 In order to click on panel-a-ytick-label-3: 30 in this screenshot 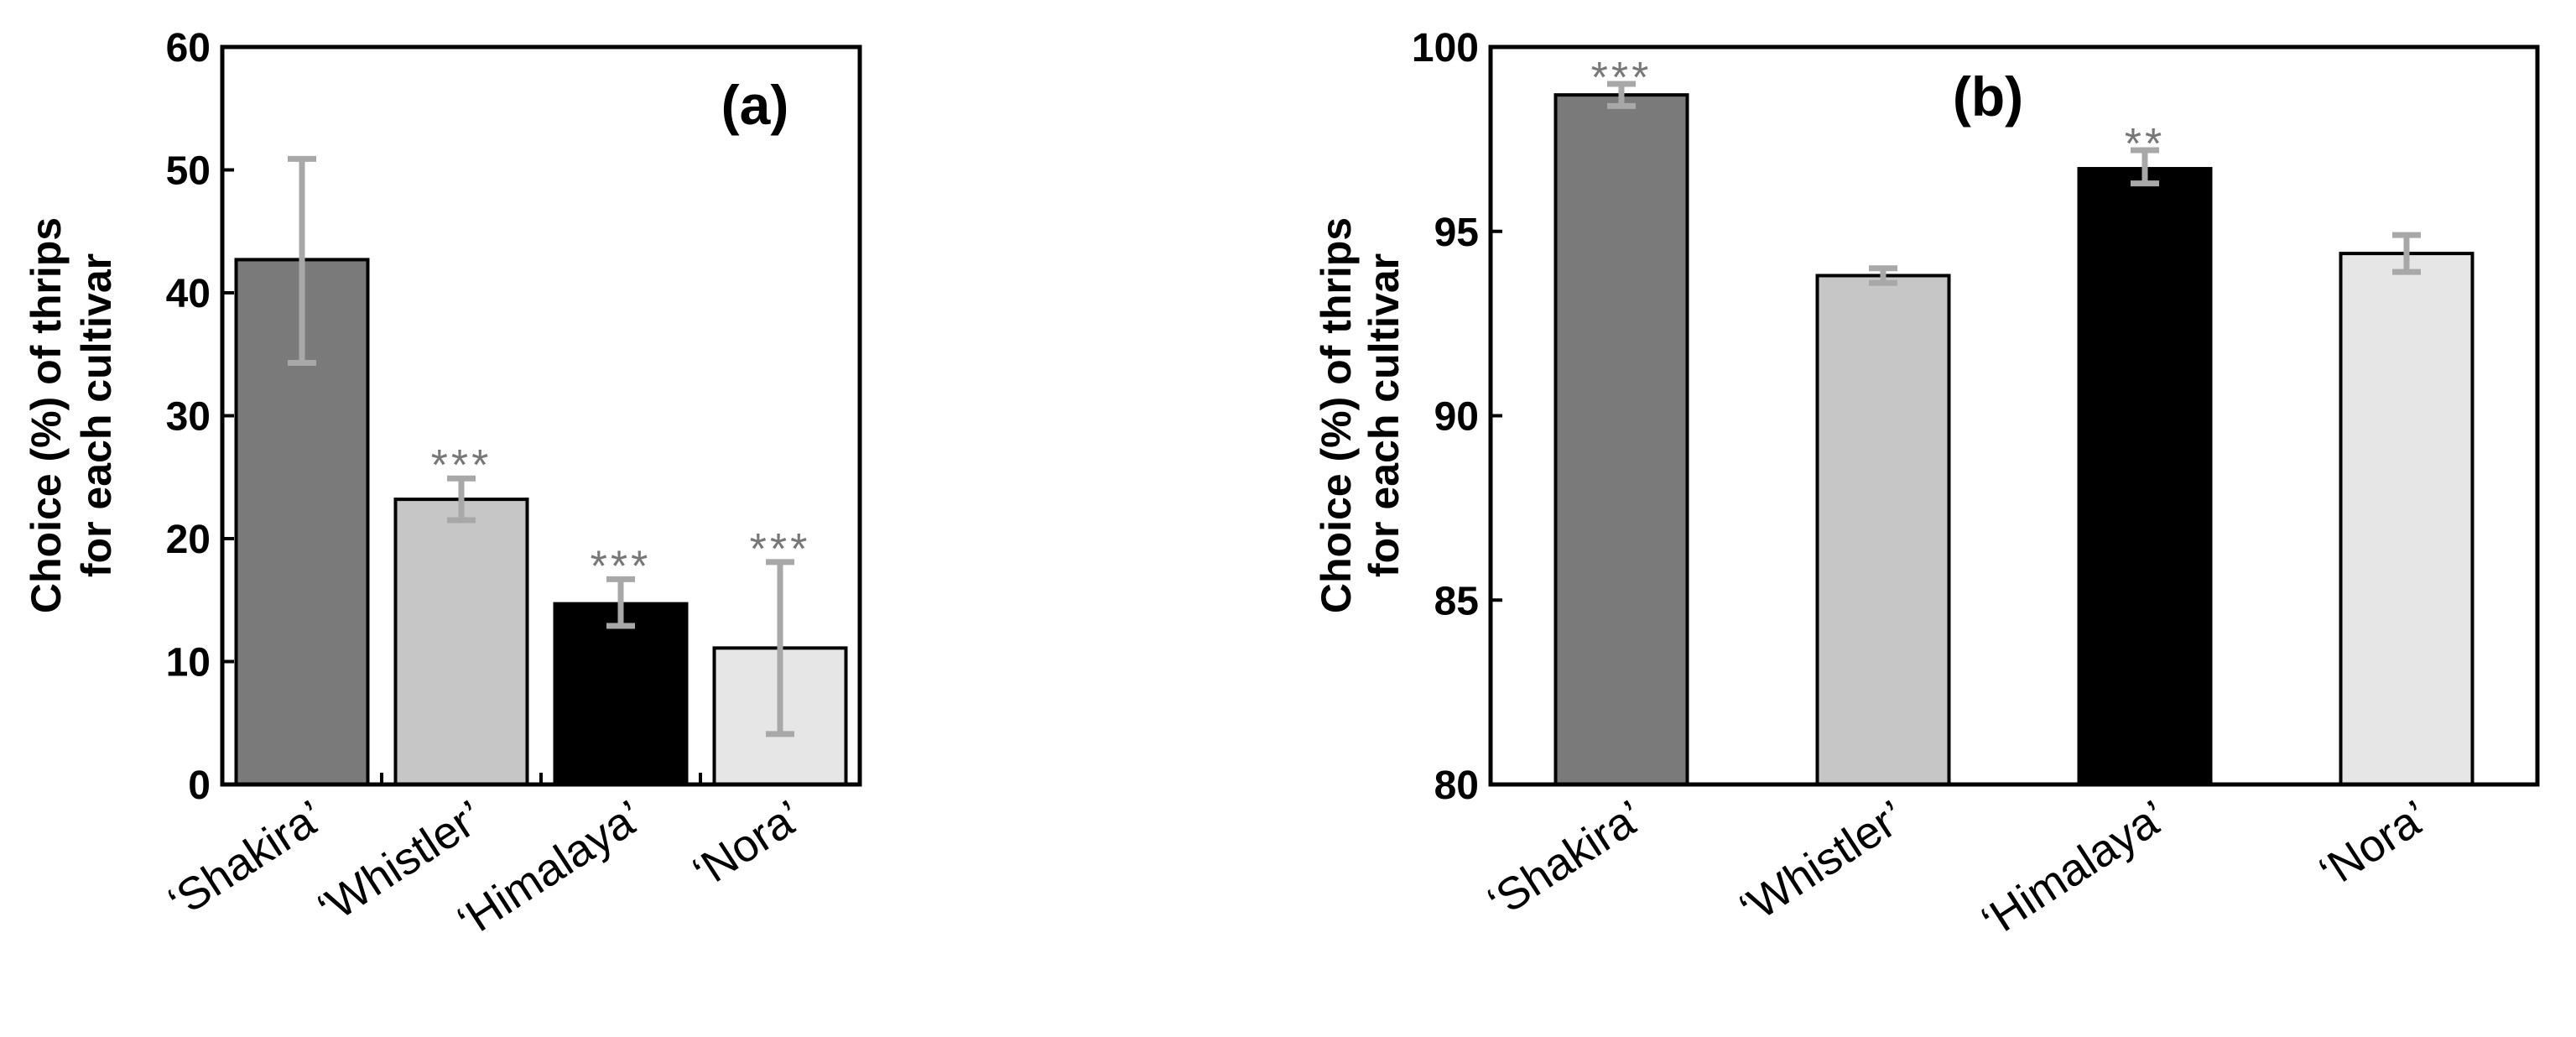, I will do `click(188, 417)`.